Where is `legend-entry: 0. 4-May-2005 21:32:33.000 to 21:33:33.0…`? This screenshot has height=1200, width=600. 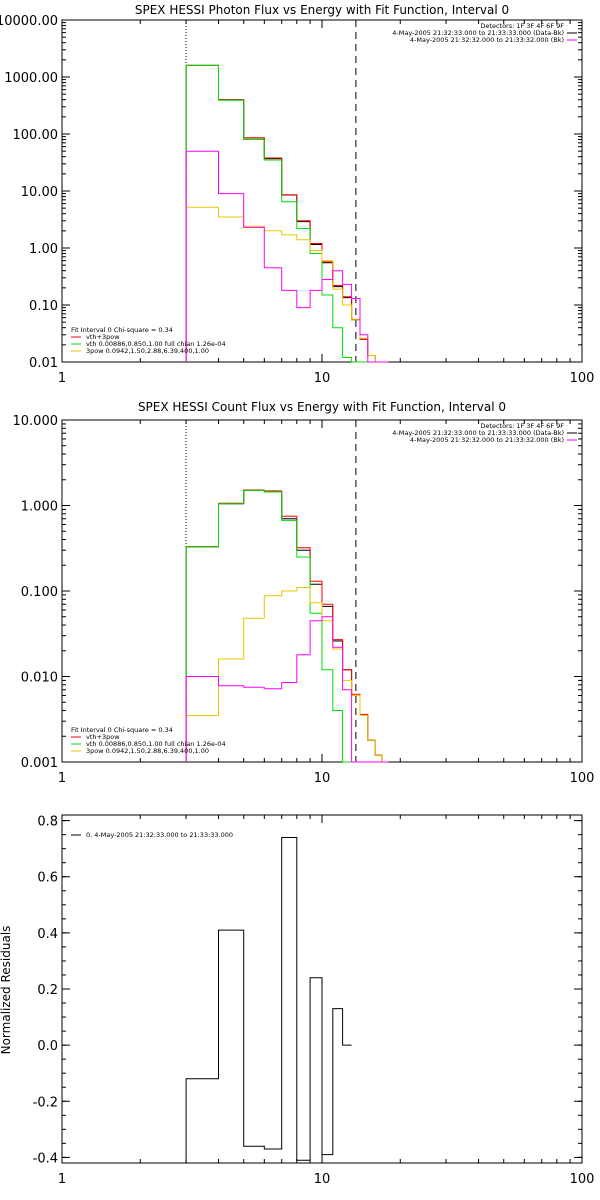 legend-entry: 0. 4-May-2005 21:32:33.000 to 21:33:33.0… is located at coordinates (159, 835).